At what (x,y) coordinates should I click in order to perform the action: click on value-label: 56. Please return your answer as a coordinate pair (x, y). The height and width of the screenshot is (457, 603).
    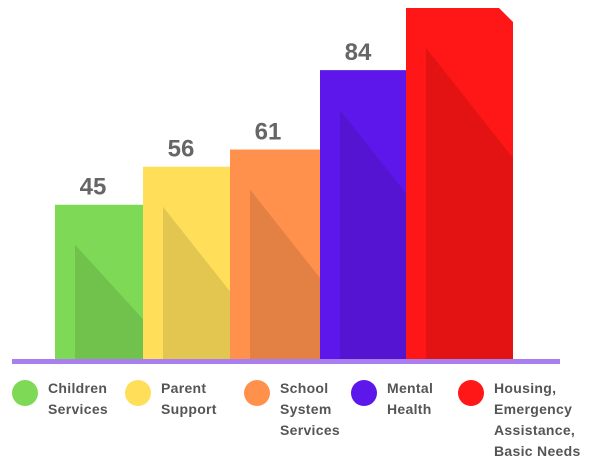
    Looking at the image, I should click on (181, 149).